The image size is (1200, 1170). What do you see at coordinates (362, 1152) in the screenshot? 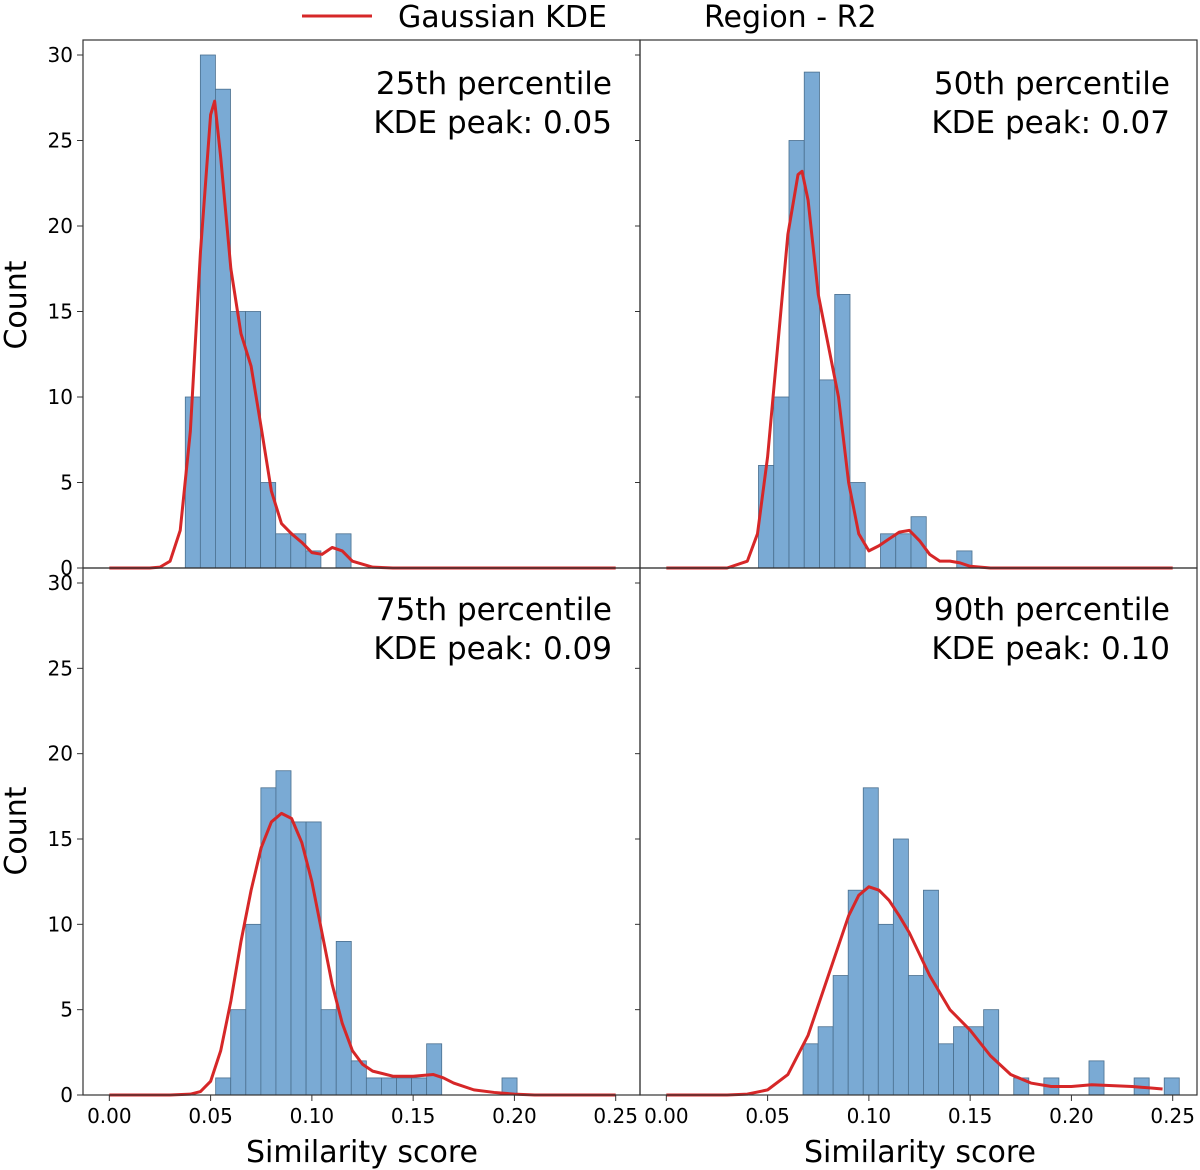
I see `xlabel-left: Similarity score` at bounding box center [362, 1152].